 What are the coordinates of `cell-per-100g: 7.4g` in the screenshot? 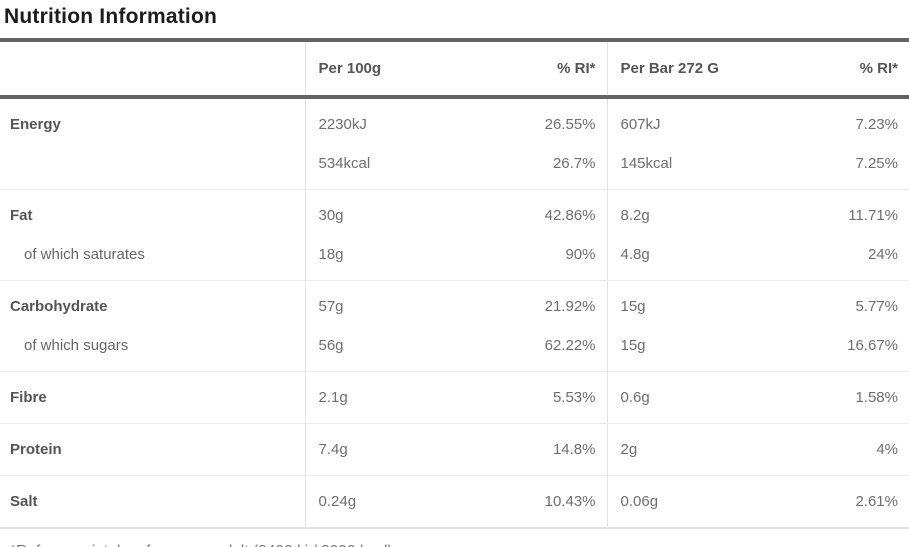 It's located at (379, 449).